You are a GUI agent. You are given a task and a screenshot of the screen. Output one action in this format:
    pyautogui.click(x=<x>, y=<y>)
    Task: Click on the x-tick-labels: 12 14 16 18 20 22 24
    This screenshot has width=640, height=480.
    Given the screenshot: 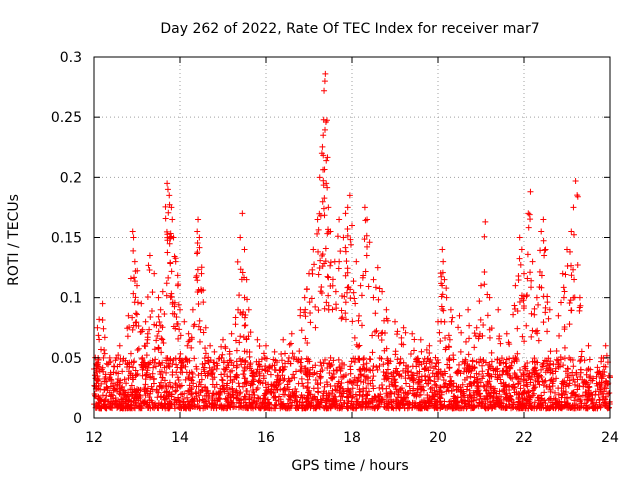 What is the action you would take?
    pyautogui.click(x=352, y=438)
    